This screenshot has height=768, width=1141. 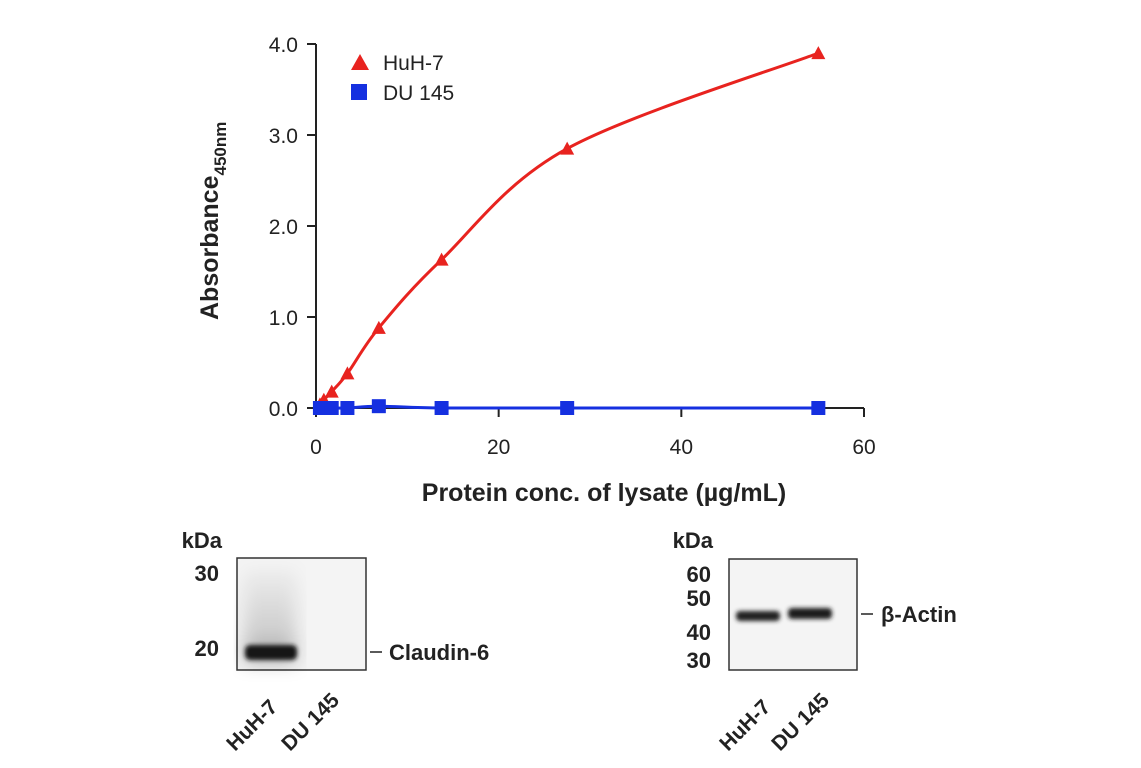 I want to click on actin-band-du145, so click(x=810, y=613).